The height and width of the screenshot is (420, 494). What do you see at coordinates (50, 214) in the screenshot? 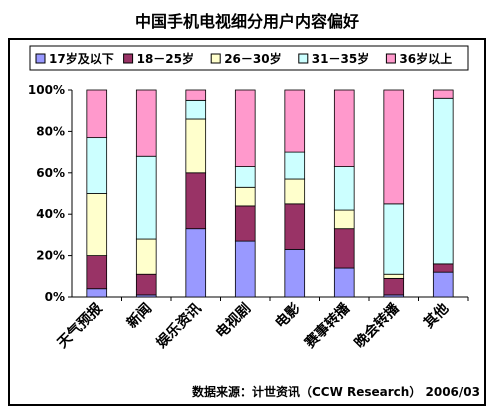
I see `y-tick-label: 40%` at bounding box center [50, 214].